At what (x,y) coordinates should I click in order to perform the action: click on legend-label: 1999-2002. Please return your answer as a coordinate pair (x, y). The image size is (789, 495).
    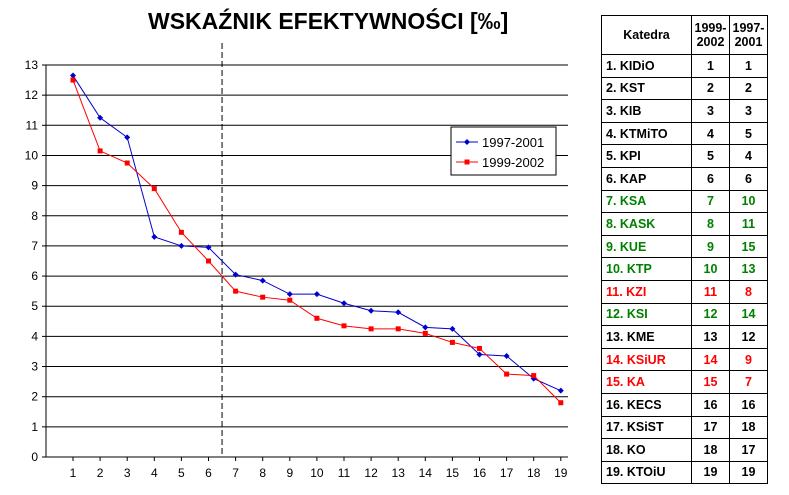
    Looking at the image, I should click on (513, 162).